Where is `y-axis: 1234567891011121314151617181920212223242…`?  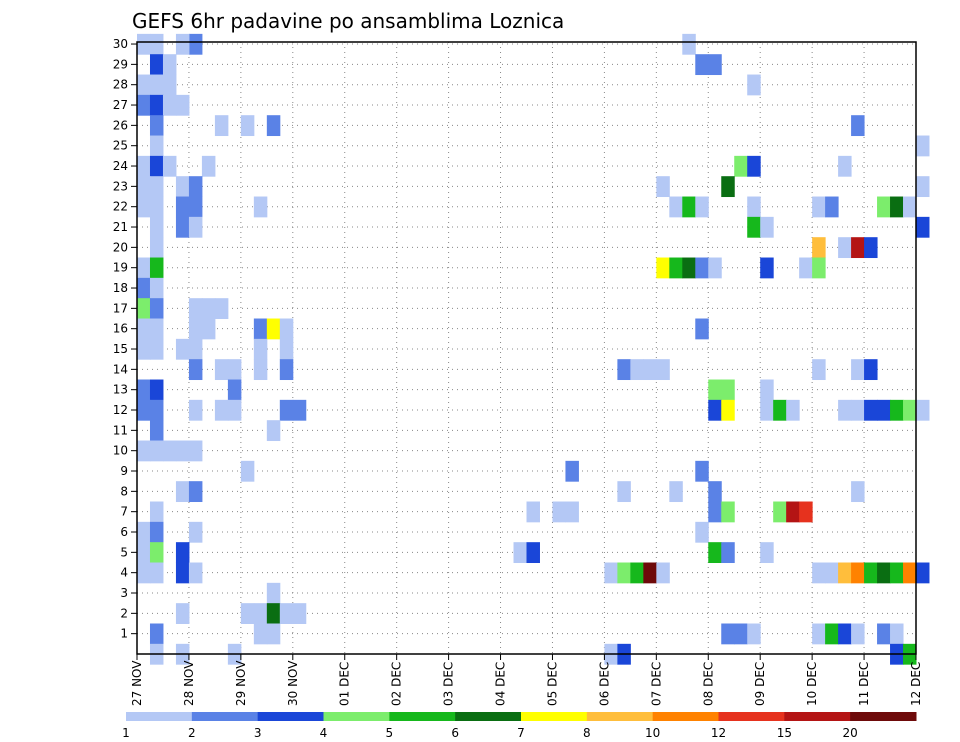
y-axis: 1234567891011121314151617181920212223242… is located at coordinates (125, 339).